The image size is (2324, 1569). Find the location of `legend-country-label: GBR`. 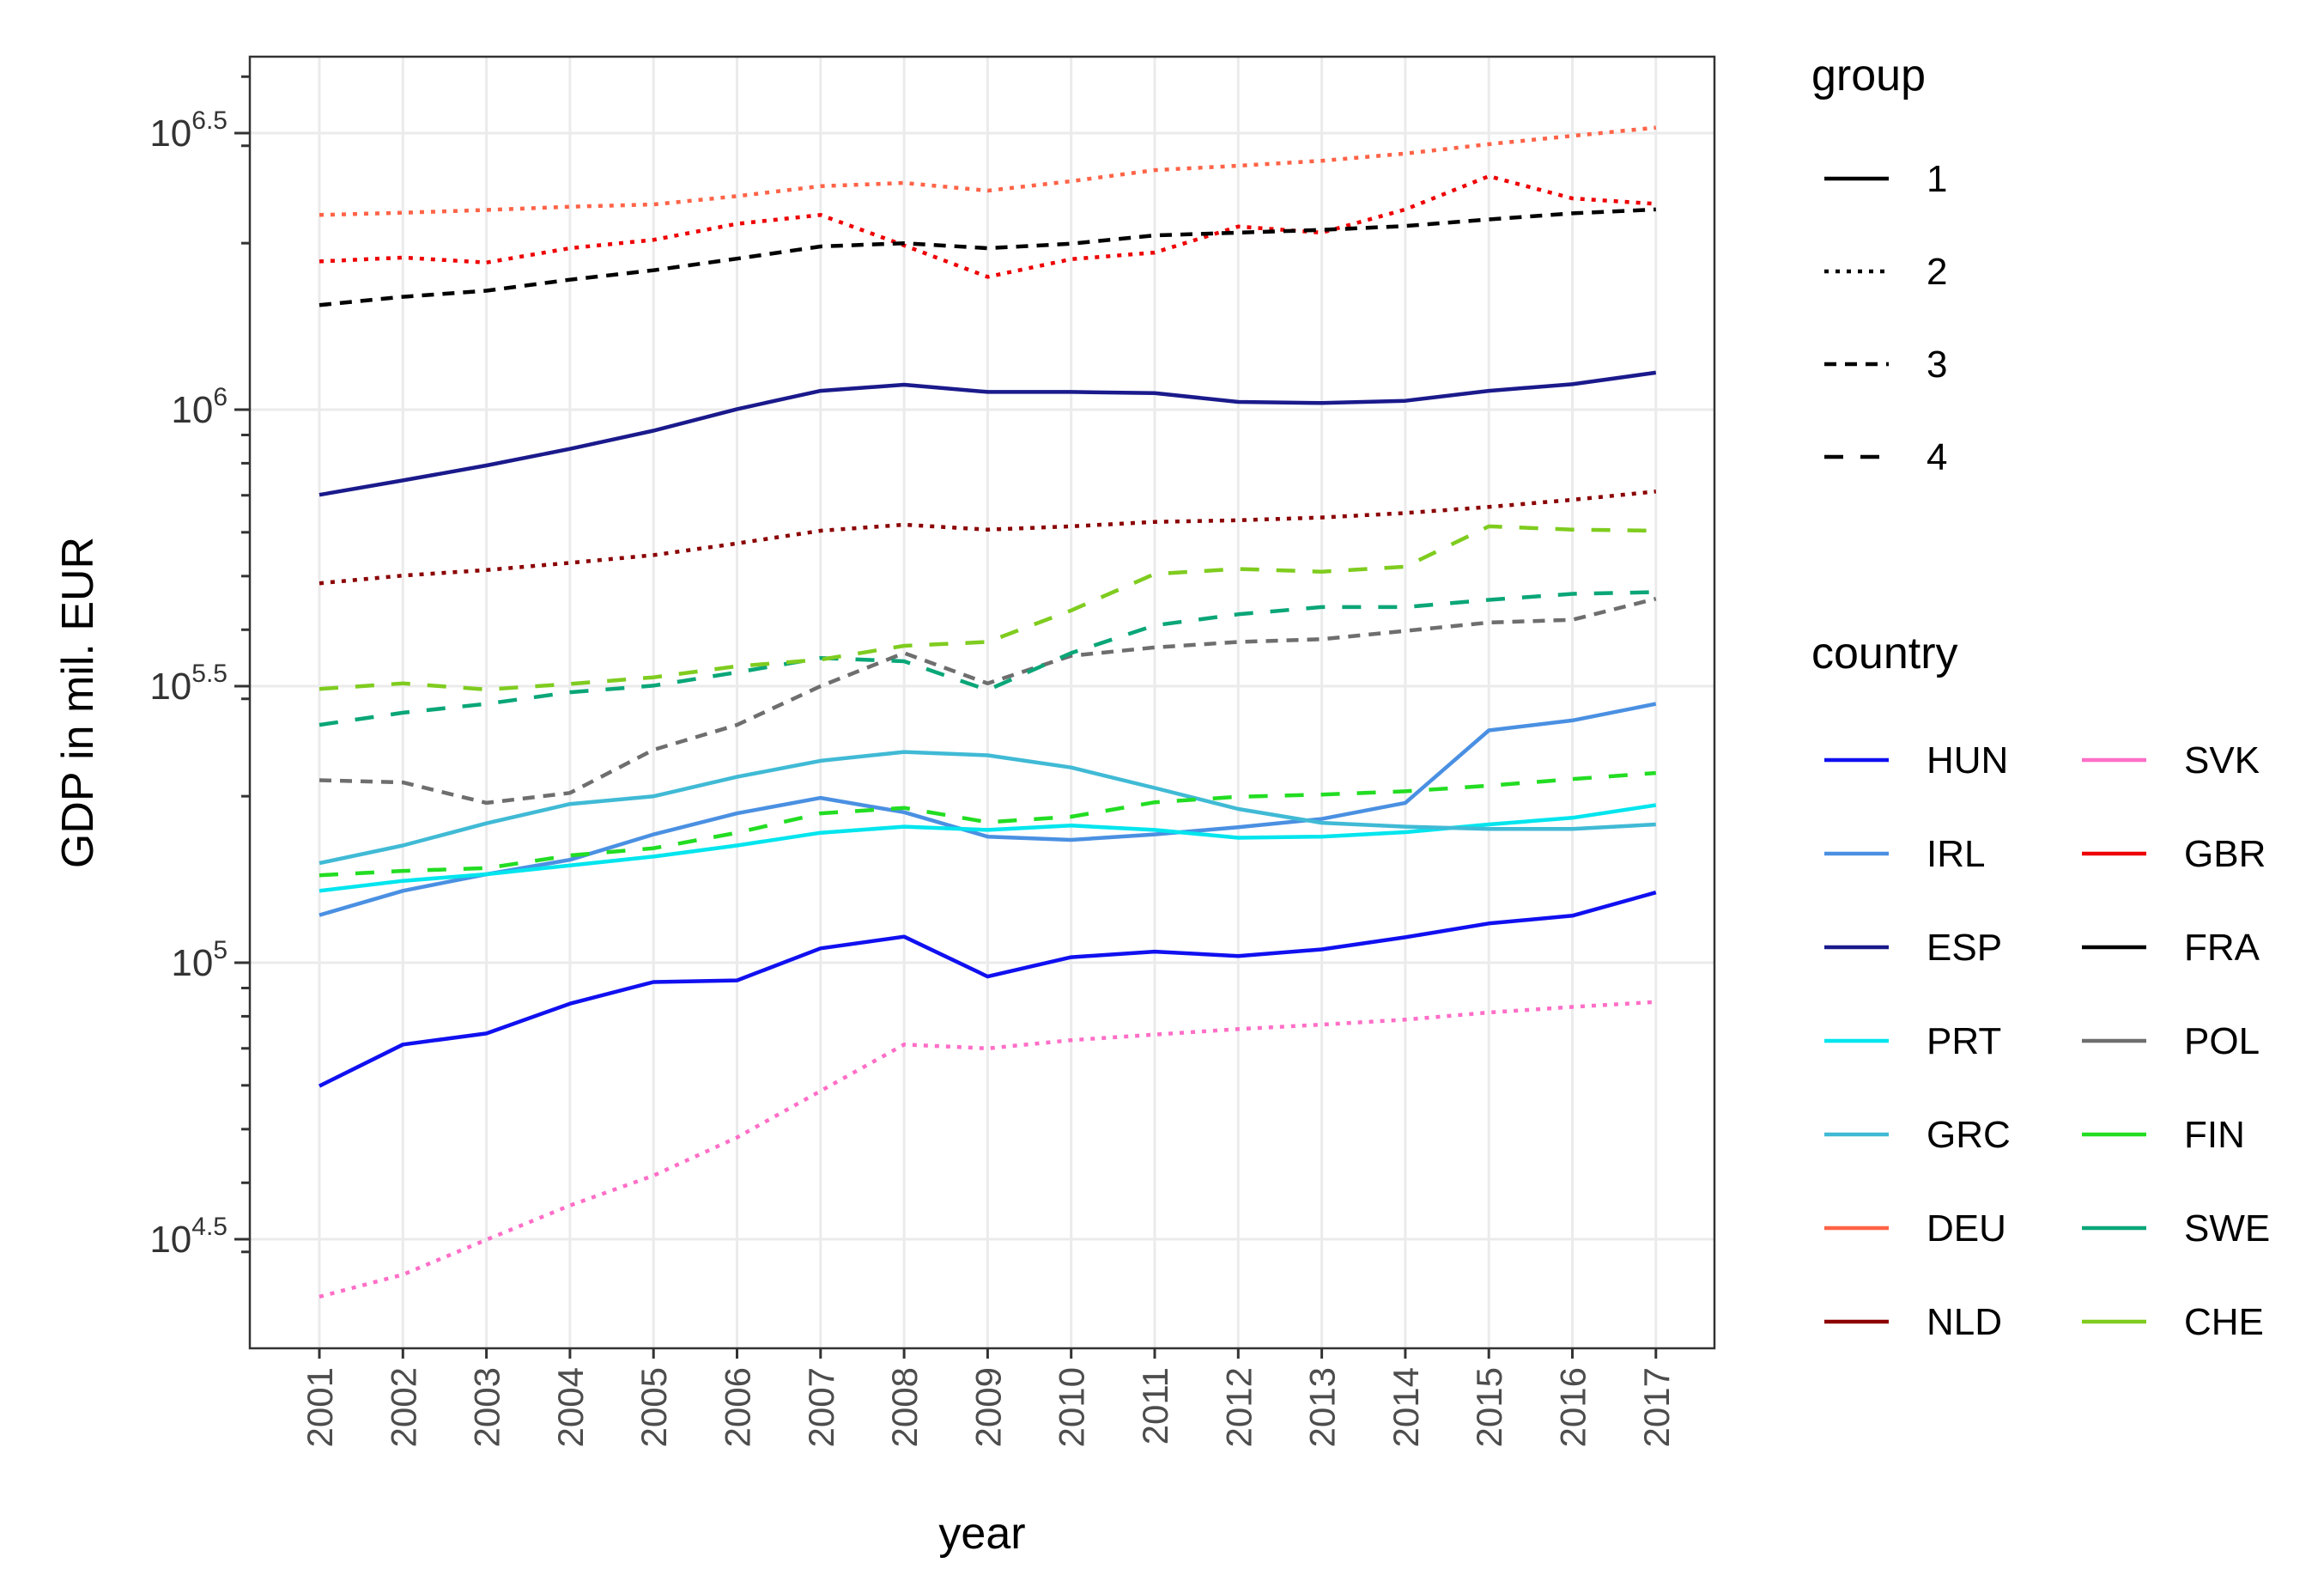

legend-country-label: GBR is located at coordinates (2225, 854).